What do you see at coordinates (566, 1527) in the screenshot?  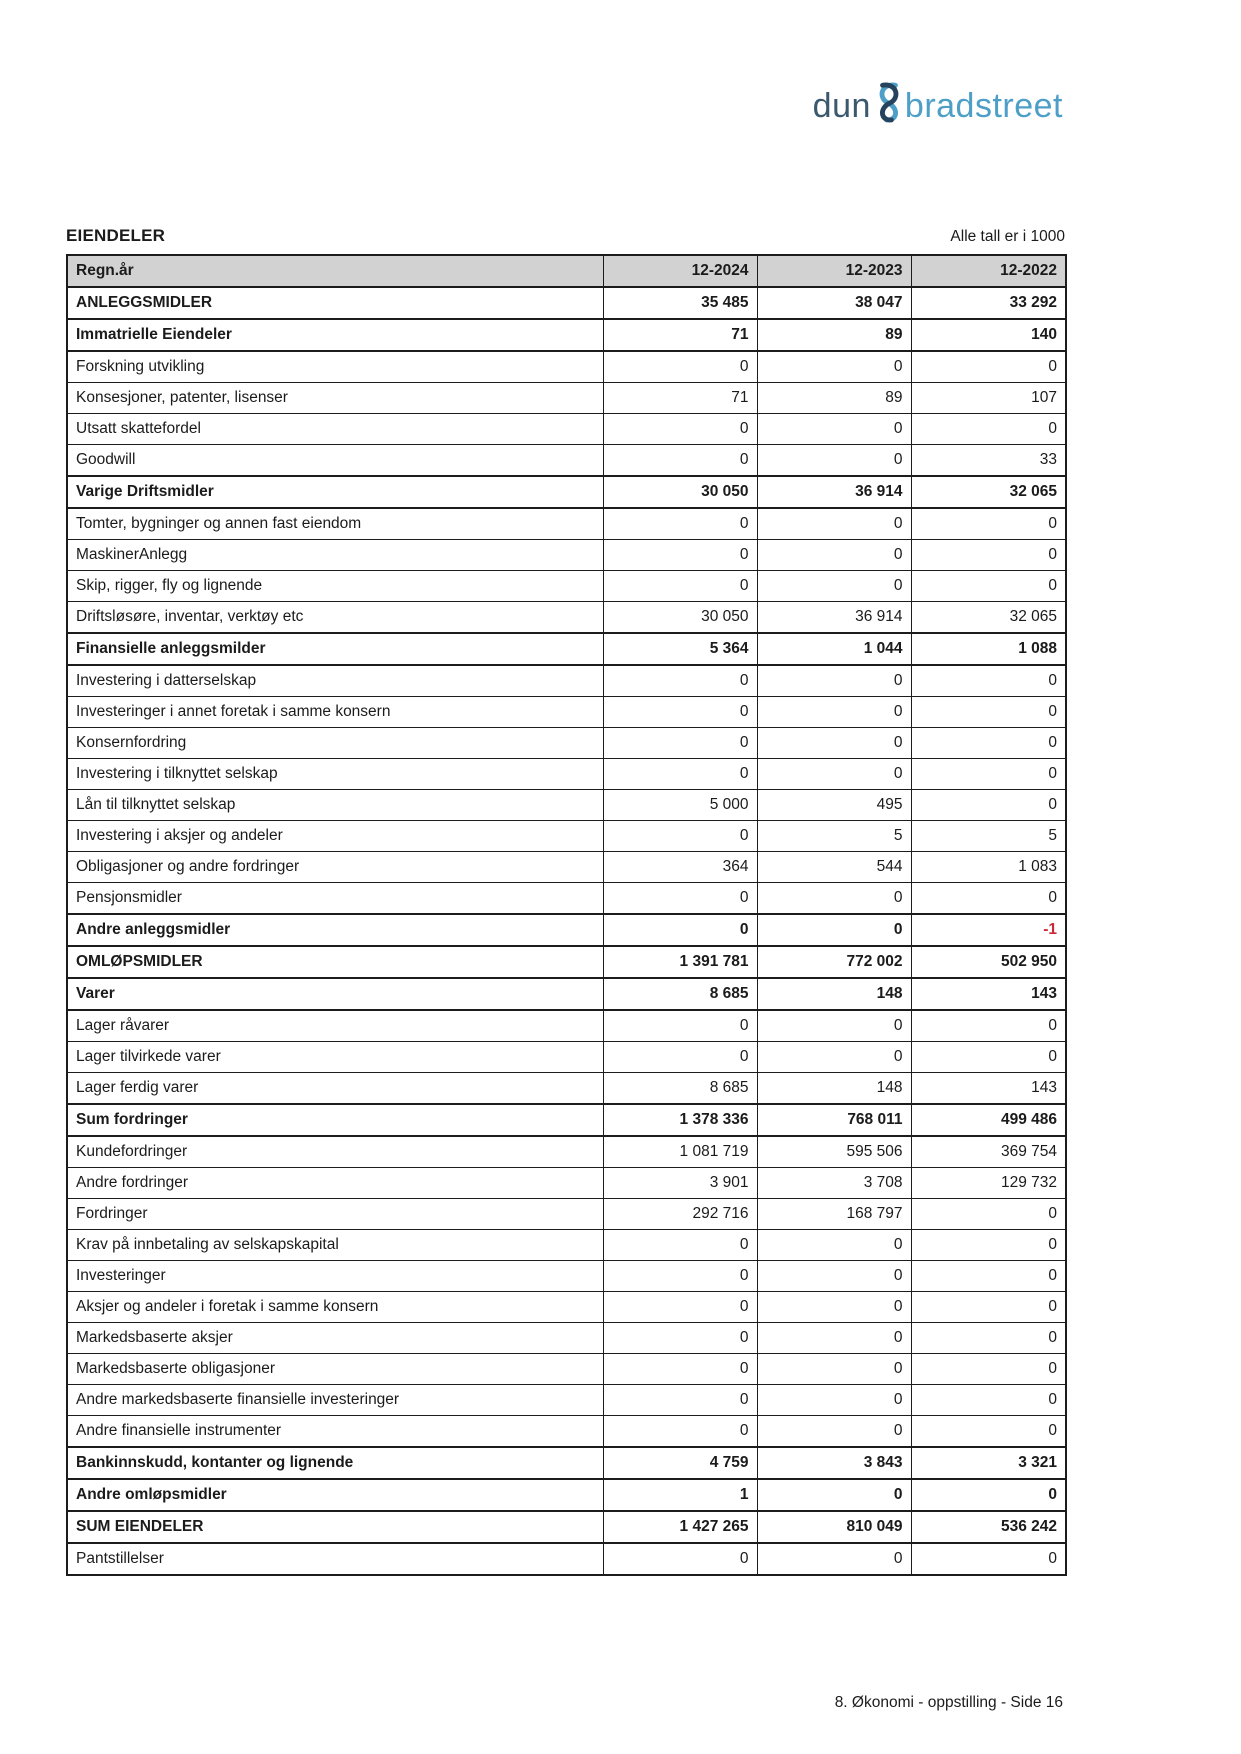 I see `table-row: SUM EIENDELER 1 427 265 810 049 536 242` at bounding box center [566, 1527].